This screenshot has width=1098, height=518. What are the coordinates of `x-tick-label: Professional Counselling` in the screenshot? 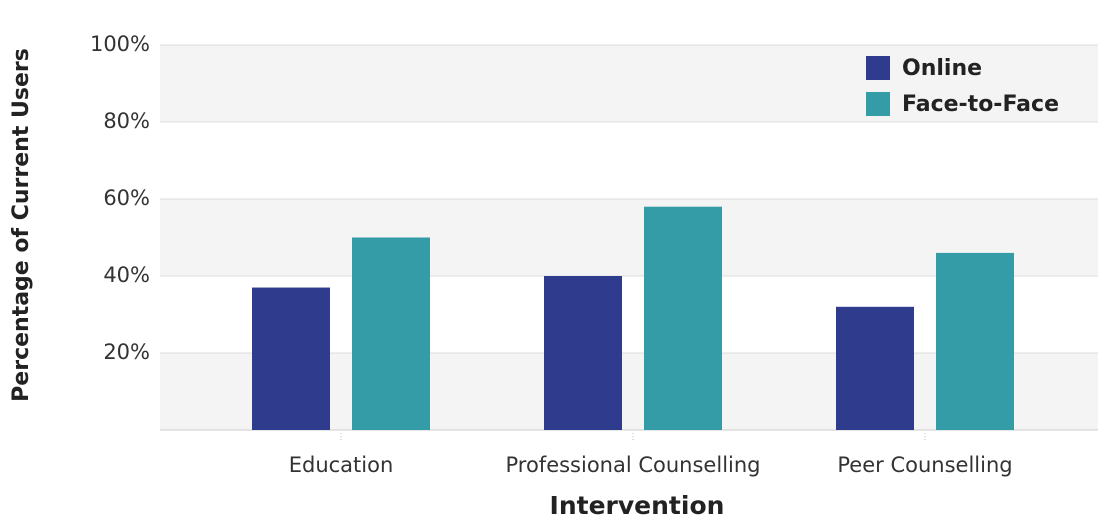 It's located at (632, 465).